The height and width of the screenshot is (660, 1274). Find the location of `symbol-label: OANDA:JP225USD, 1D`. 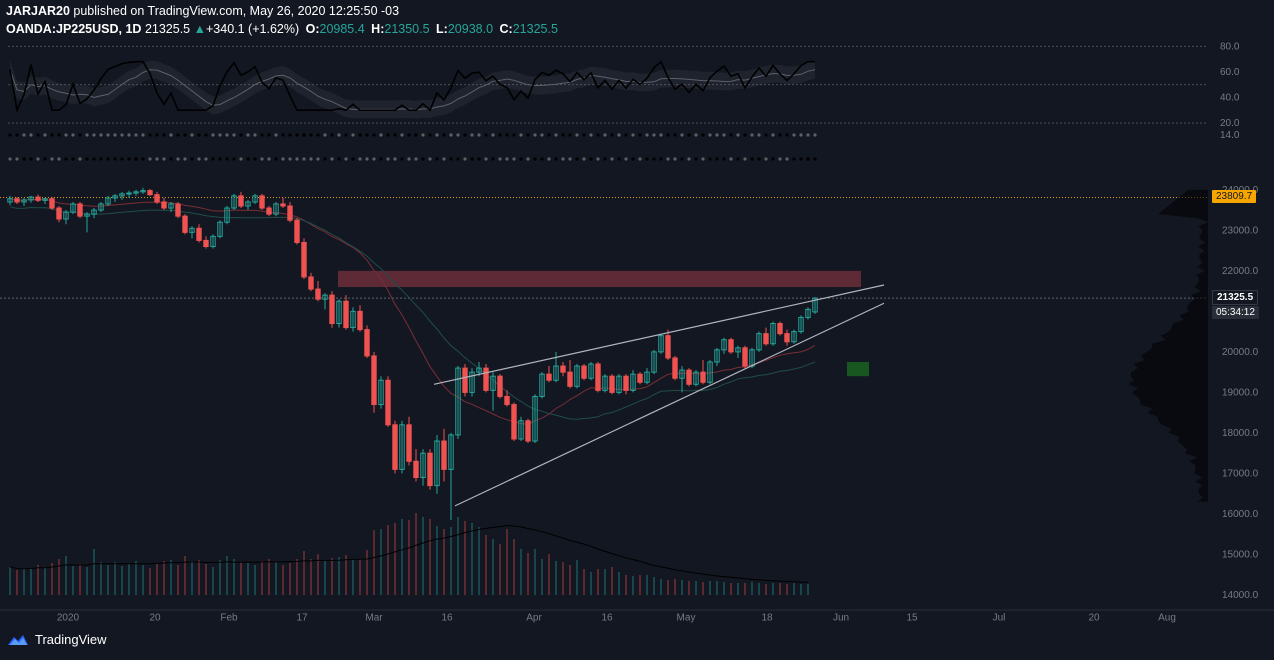

symbol-label: OANDA:JP225USD, 1D is located at coordinates (74, 29).